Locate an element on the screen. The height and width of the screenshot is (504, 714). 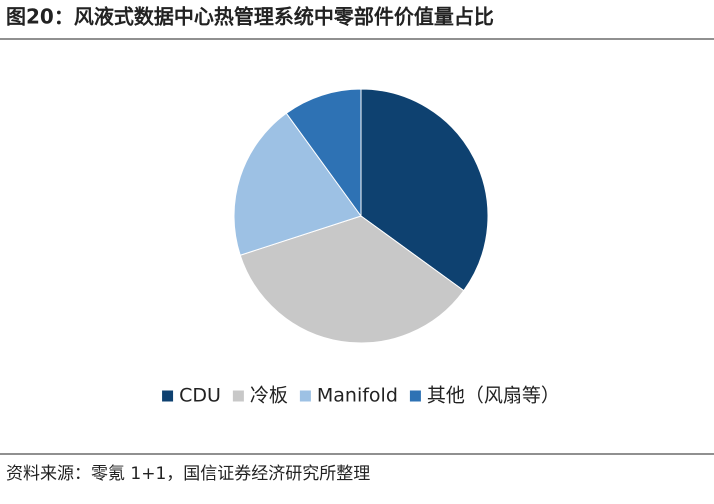
legend-label: 其他（风扇等） is located at coordinates (493, 396).